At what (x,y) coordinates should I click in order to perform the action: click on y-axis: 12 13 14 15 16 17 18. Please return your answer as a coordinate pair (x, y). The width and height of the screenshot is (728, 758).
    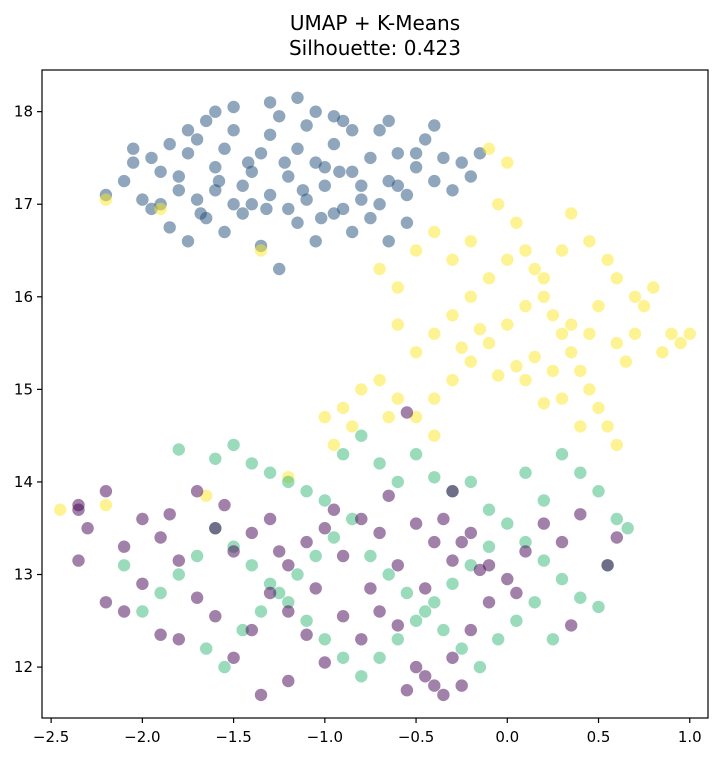
    Looking at the image, I should click on (28, 389).